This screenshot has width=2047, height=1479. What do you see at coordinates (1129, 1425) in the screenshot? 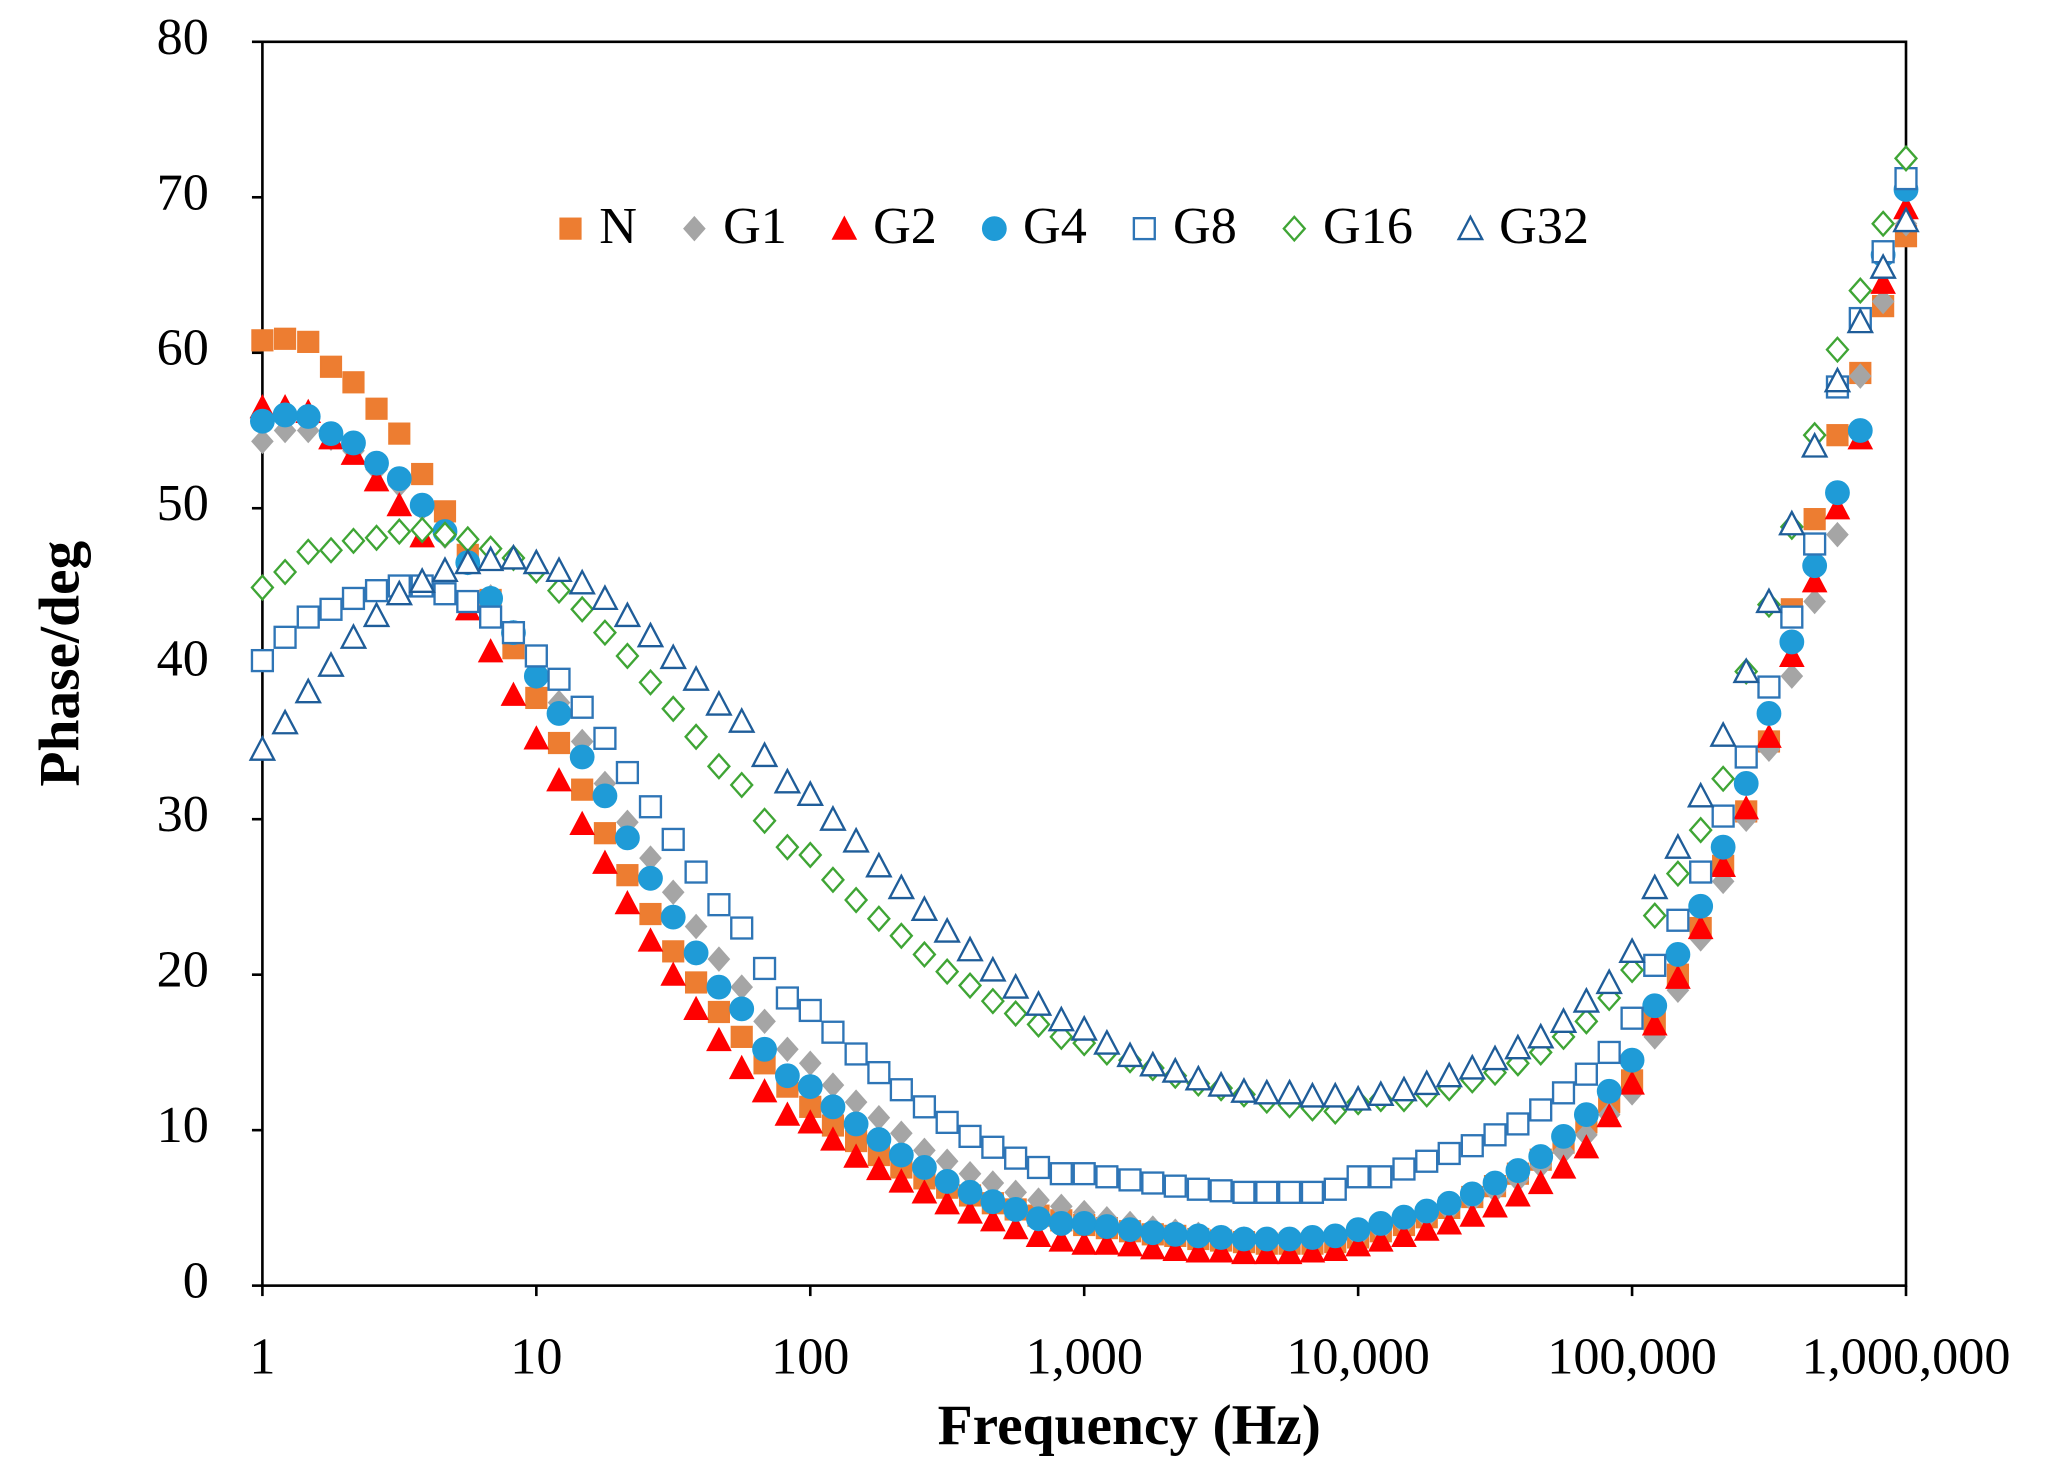
I see `x-axis-title: Frequency (Hz)` at bounding box center [1129, 1425].